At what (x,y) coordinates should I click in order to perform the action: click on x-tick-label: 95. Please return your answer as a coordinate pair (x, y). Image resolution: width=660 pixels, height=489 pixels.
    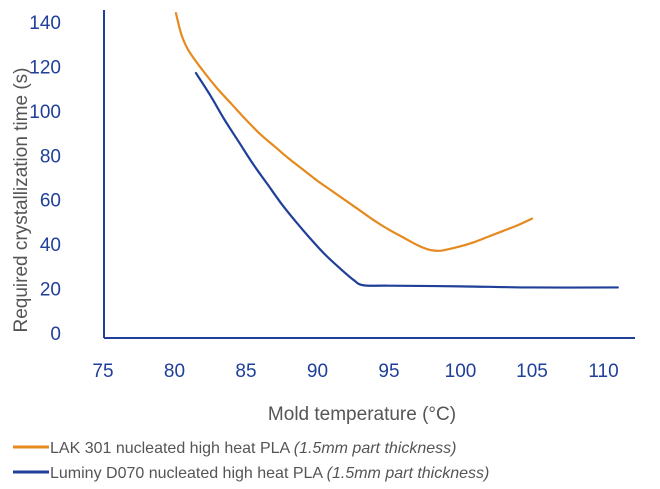
    Looking at the image, I should click on (388, 371).